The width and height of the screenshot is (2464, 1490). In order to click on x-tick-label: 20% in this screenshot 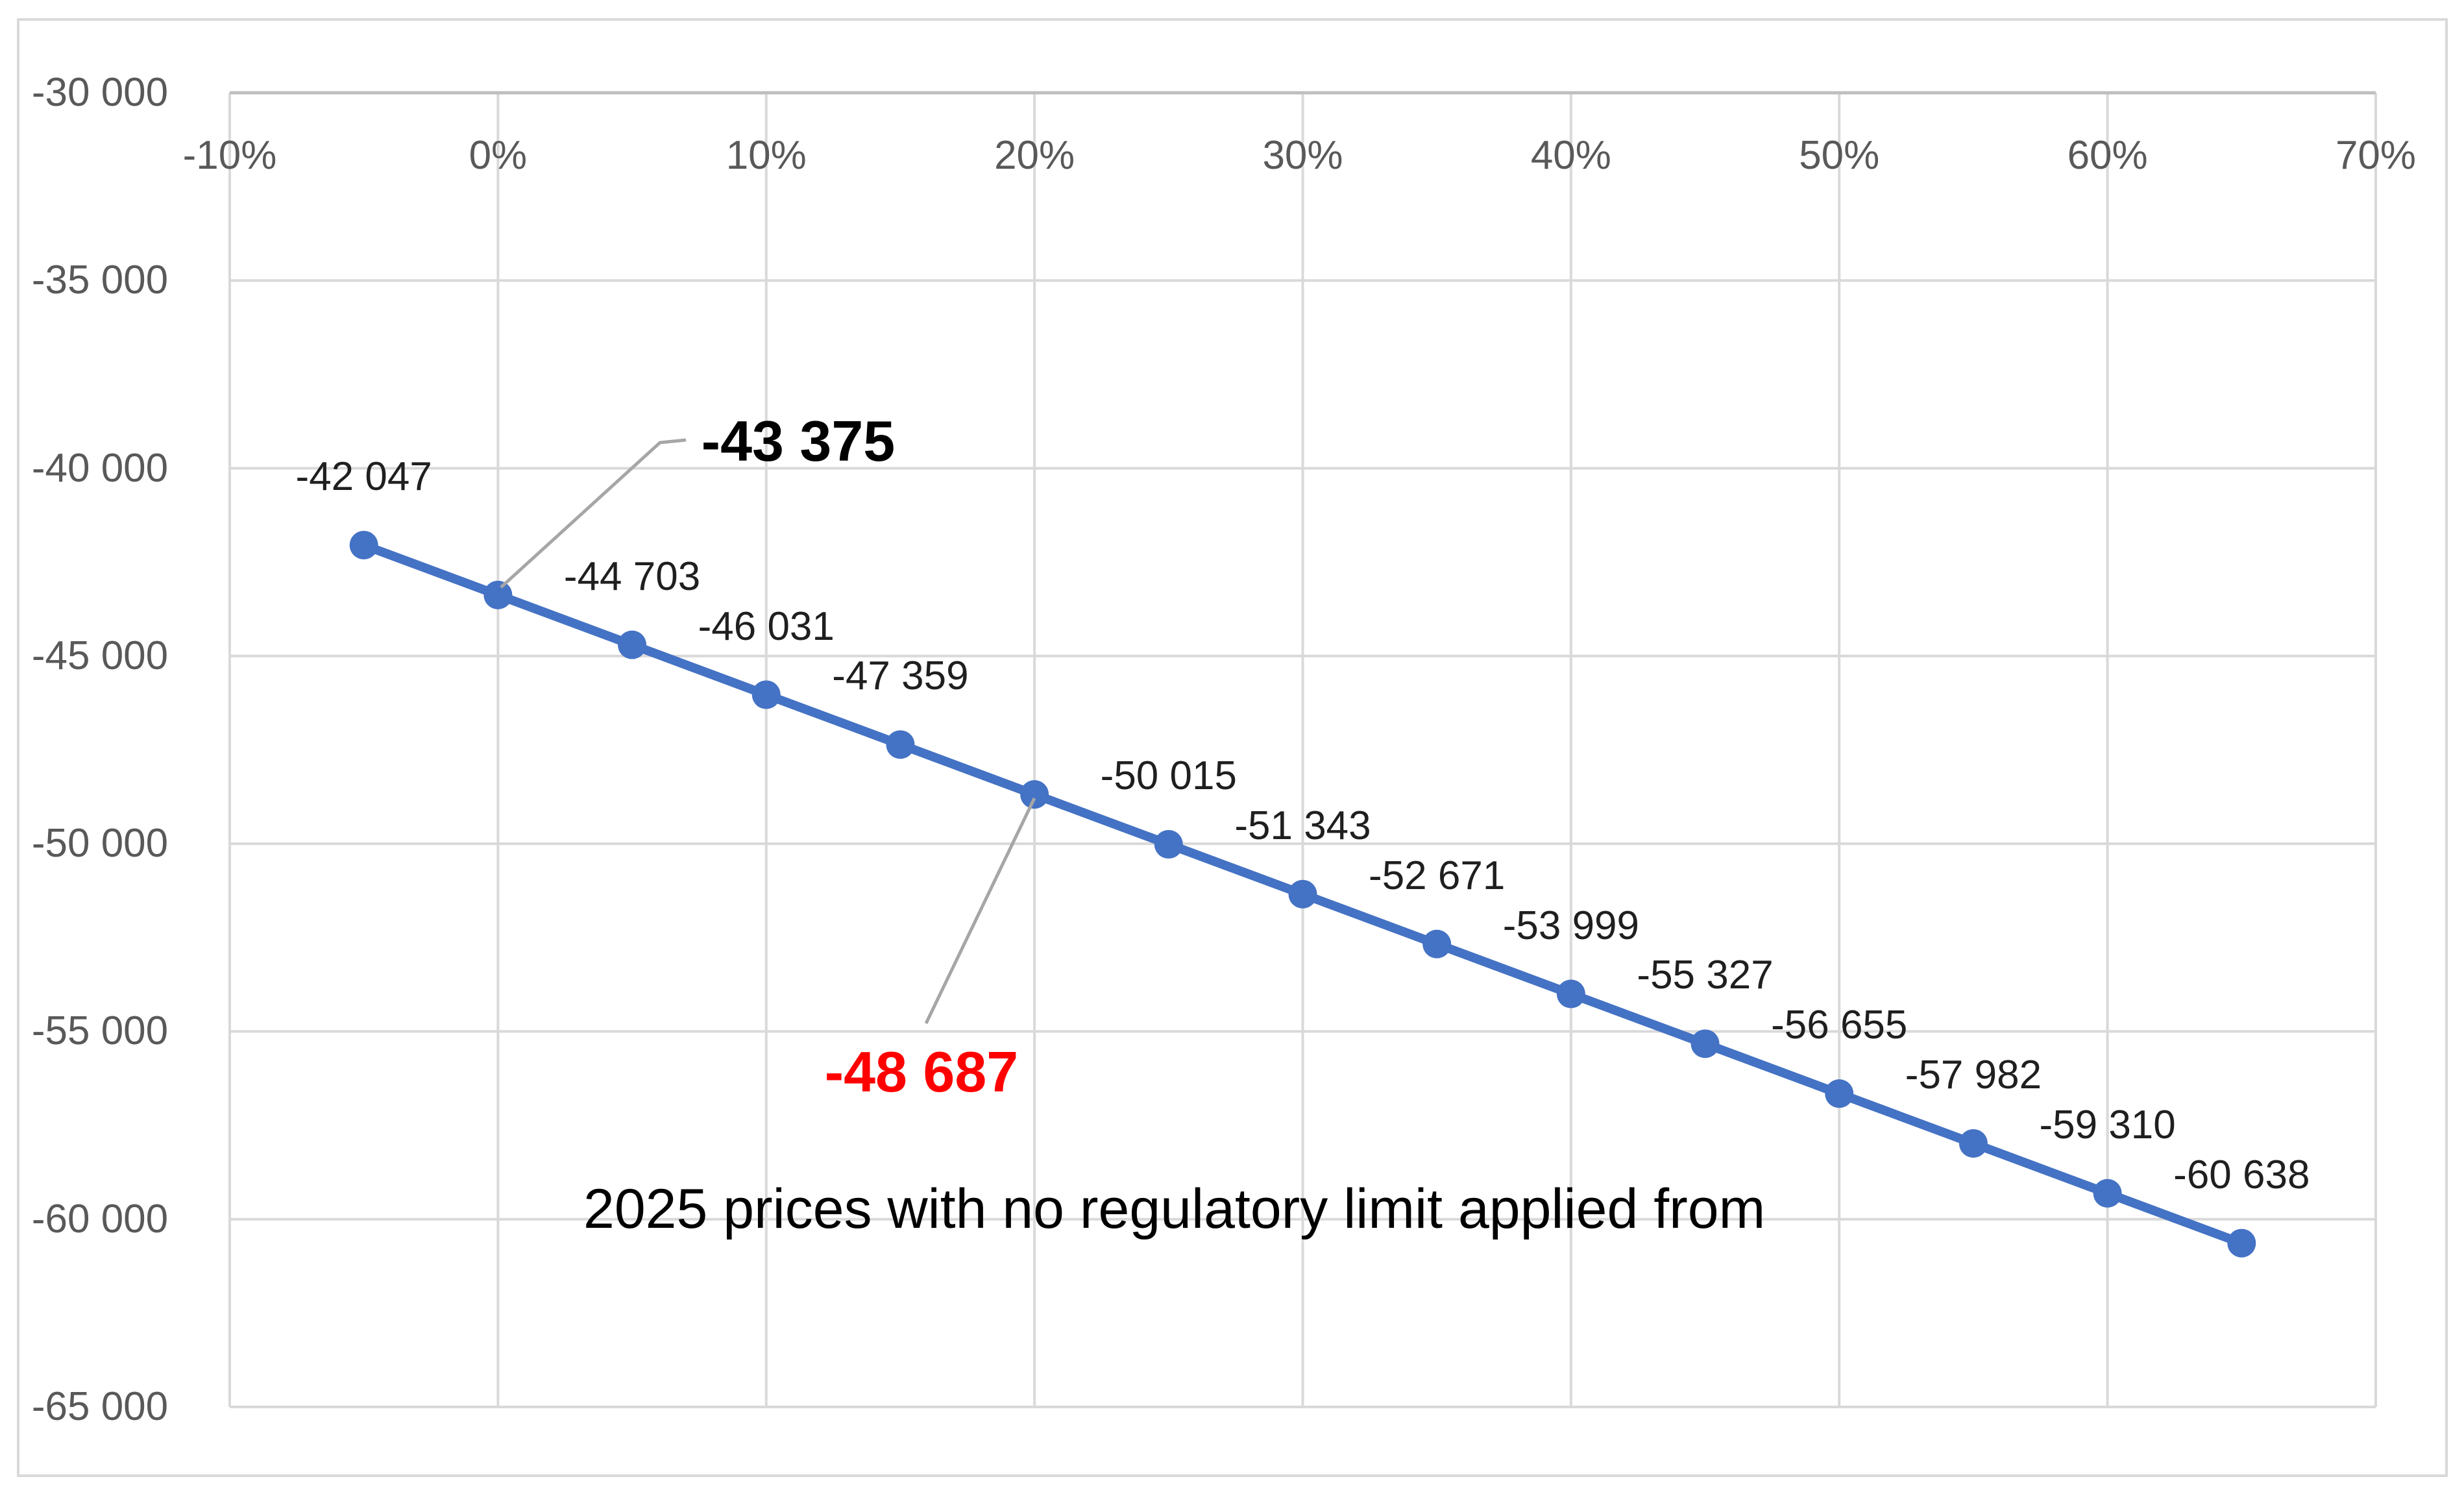, I will do `click(1034, 156)`.